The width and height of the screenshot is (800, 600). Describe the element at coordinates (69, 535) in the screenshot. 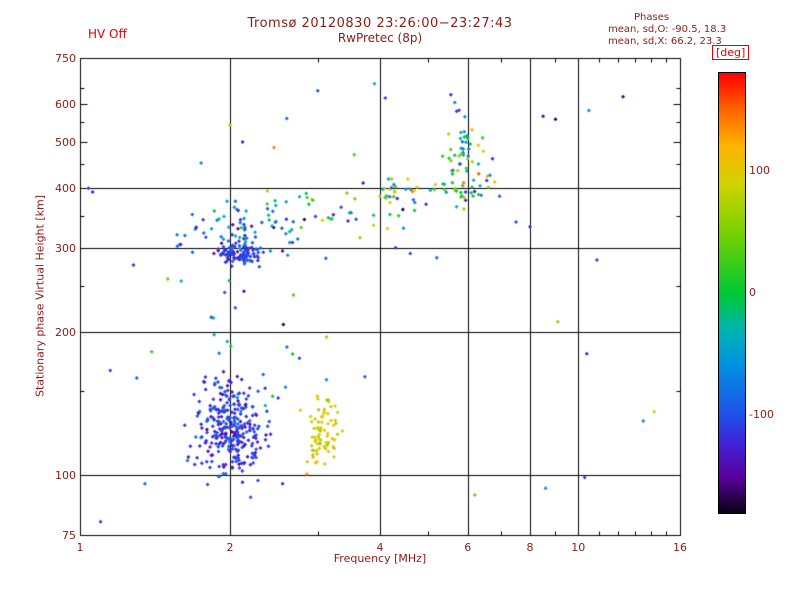

I see `y-tick-label: 75` at that location.